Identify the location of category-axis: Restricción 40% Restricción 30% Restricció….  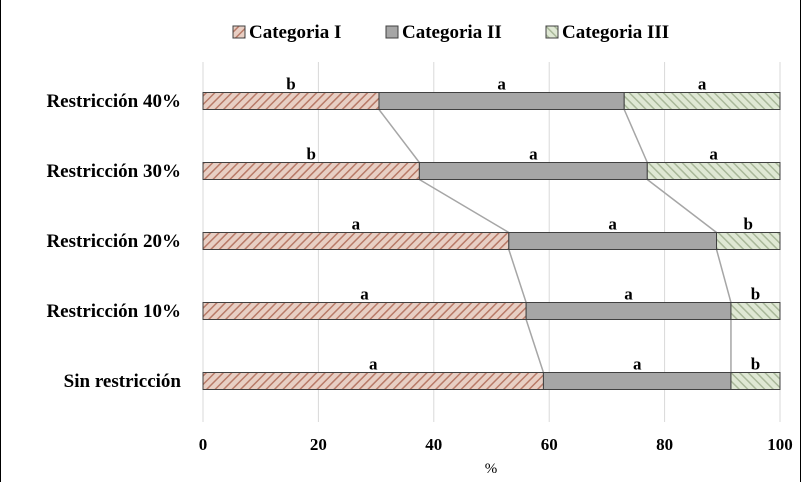
(113, 241).